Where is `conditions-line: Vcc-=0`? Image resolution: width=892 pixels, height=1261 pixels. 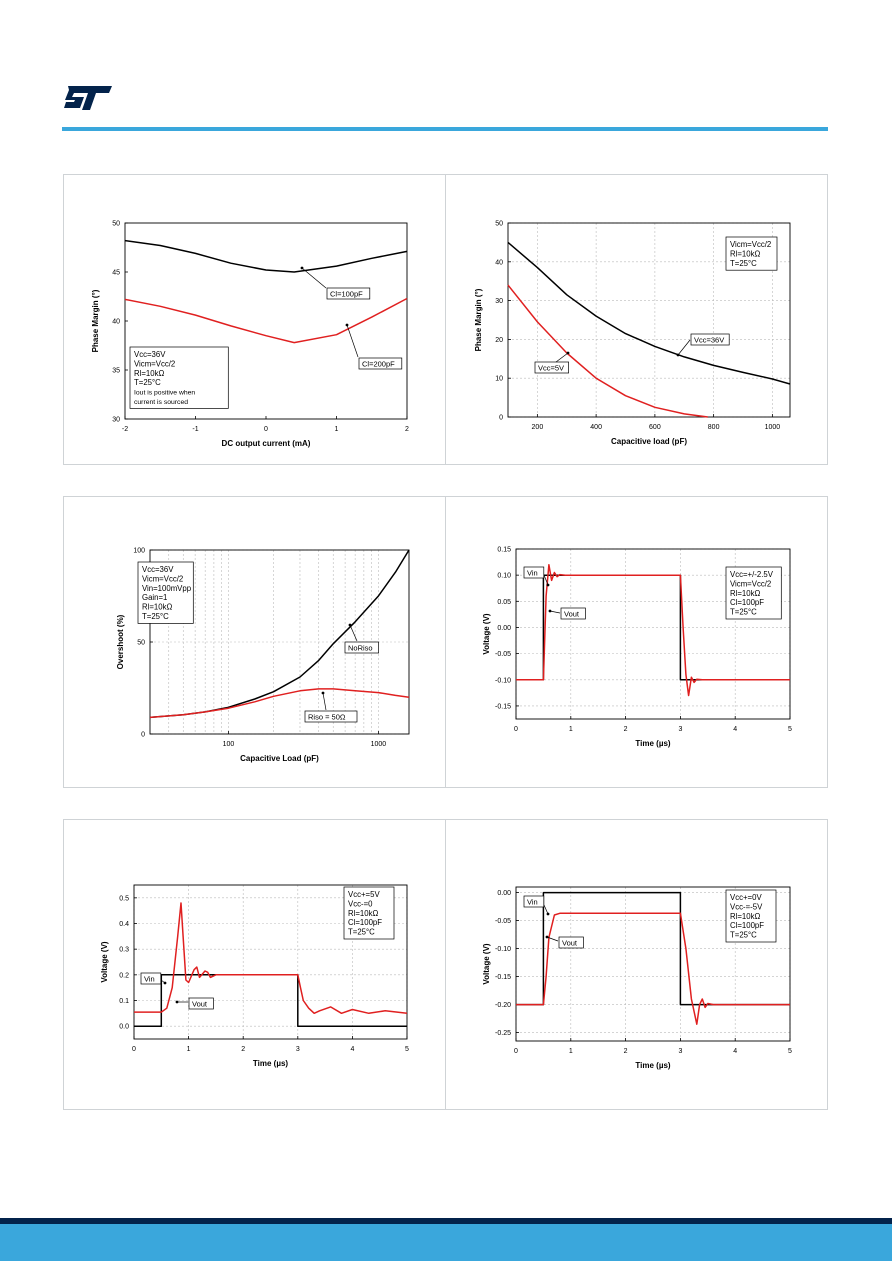 conditions-line: Vcc-=0 is located at coordinates (360, 903).